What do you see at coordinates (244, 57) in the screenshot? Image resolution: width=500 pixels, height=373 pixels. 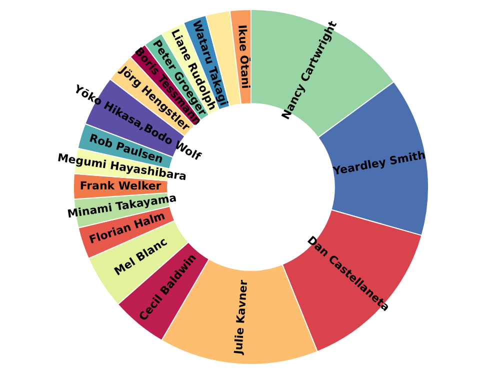 I see `slice-label: Ikue Ōtani` at bounding box center [244, 57].